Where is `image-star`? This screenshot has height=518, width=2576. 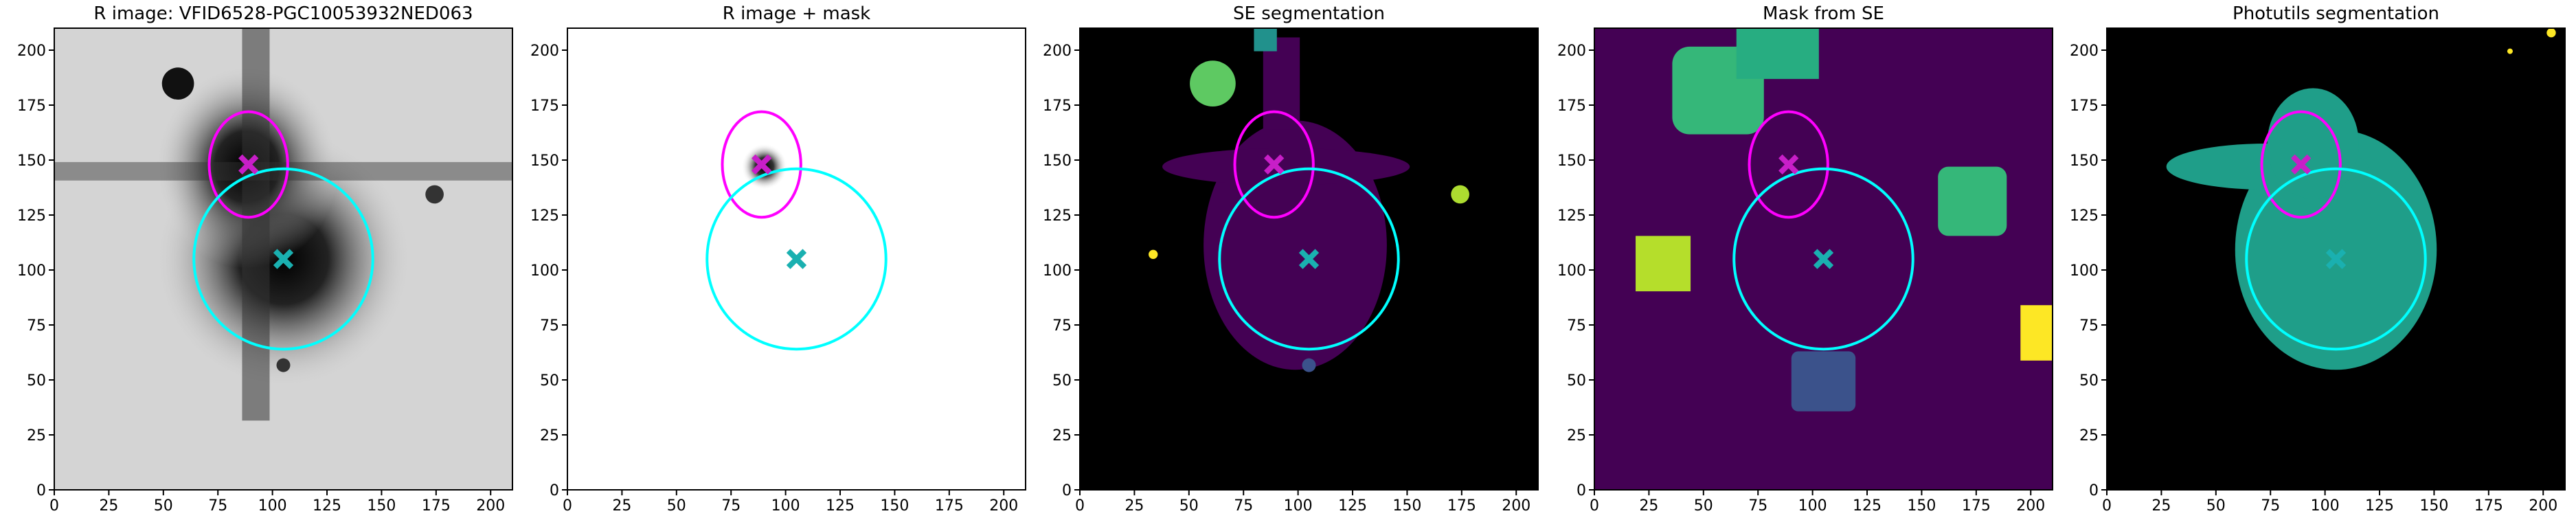 image-star is located at coordinates (434, 194).